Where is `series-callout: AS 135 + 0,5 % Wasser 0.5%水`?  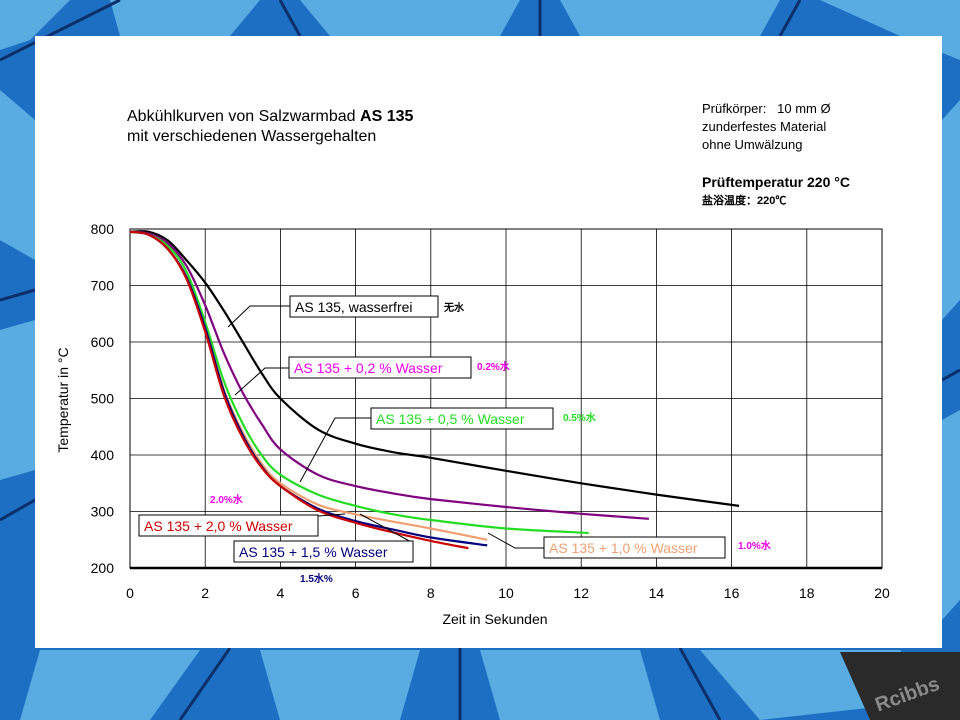 series-callout: AS 135 + 0,5 % Wasser 0.5%水 is located at coordinates (448, 445).